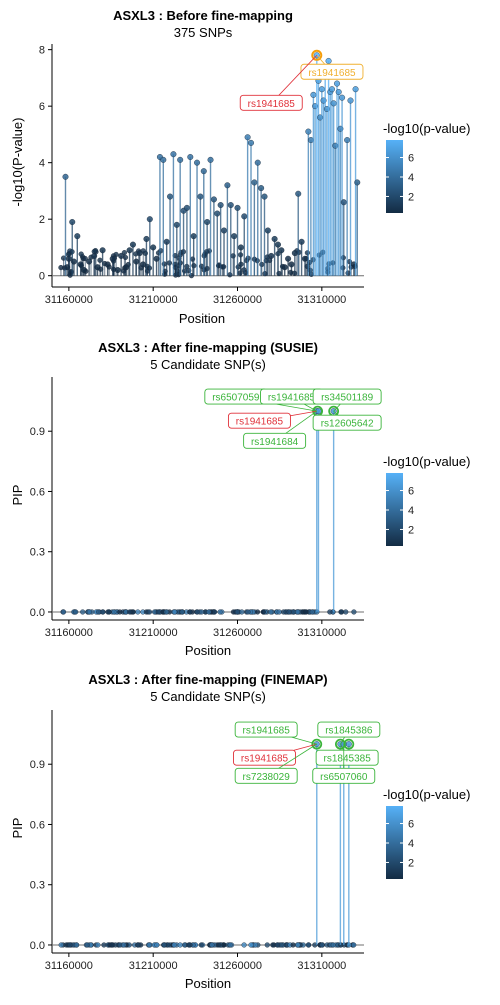  I want to click on panel2-subtitle: 5 Candidate SNP(s), so click(208, 364).